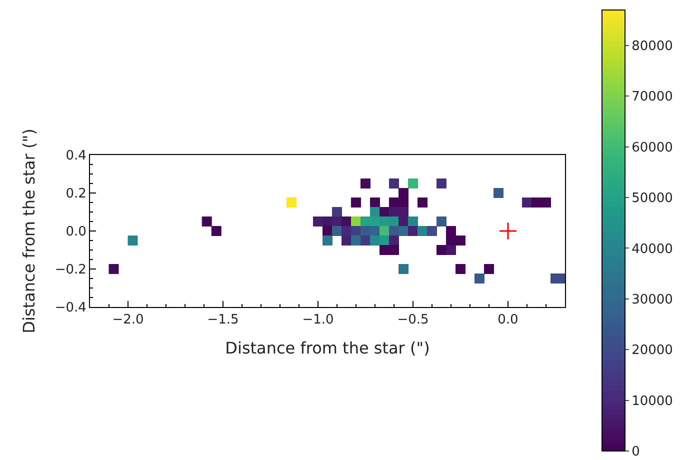 This screenshot has width=681, height=460. Describe the element at coordinates (223, 320) in the screenshot. I see `x-tick-label: −1.5` at that location.